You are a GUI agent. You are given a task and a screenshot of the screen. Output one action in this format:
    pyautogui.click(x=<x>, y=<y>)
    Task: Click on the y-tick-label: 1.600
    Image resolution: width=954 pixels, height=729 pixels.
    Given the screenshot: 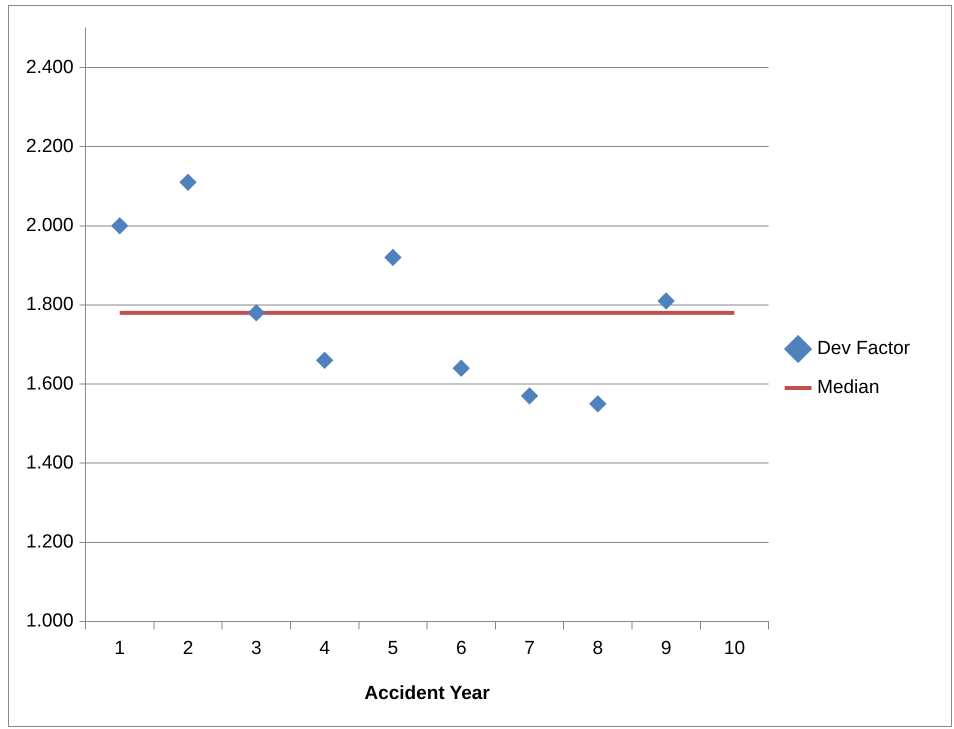 What is the action you would take?
    pyautogui.click(x=50, y=383)
    